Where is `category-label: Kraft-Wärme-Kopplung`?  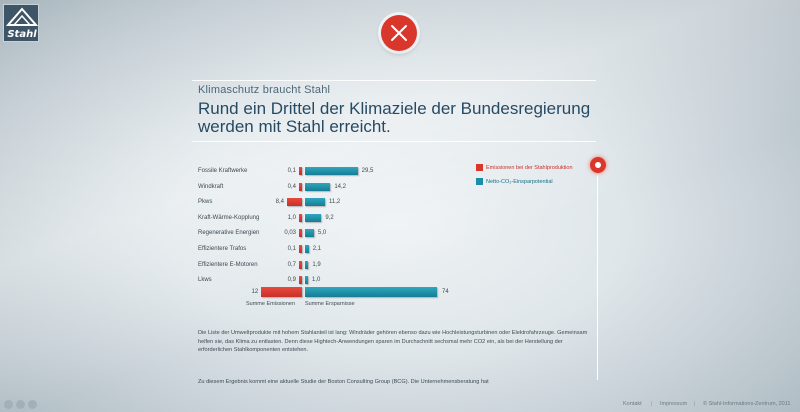
category-label: Kraft-Wärme-Kopplung is located at coordinates (229, 217).